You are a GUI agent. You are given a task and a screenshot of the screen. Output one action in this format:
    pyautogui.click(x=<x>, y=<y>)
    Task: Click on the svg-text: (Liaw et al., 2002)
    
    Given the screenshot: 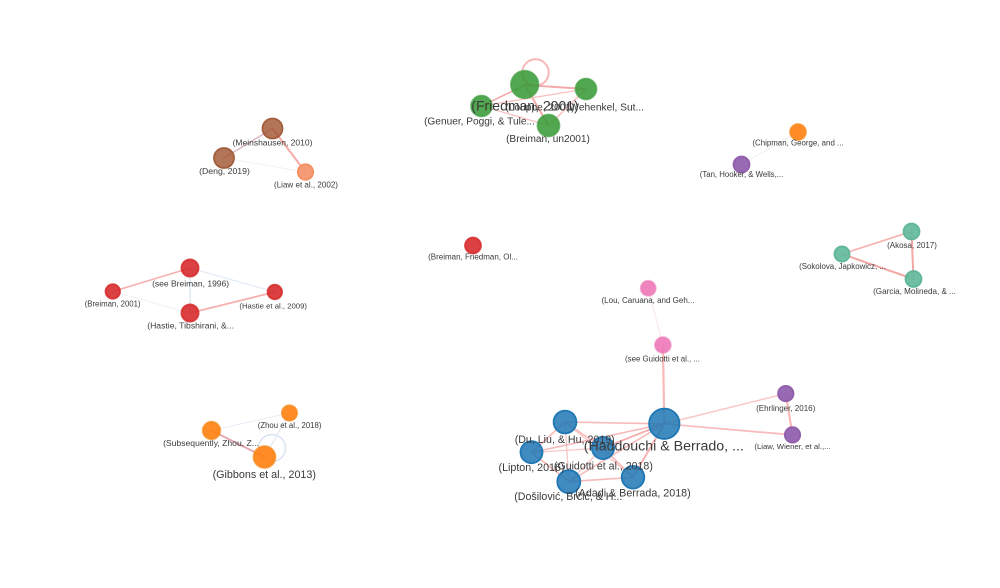 What is the action you would take?
    pyautogui.click(x=306, y=185)
    